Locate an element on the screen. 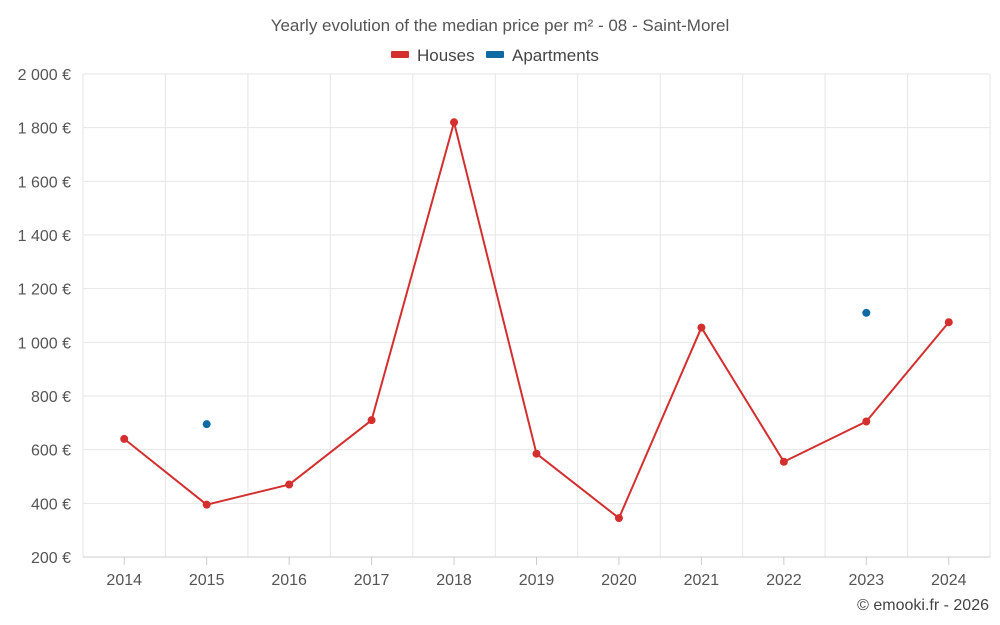 The height and width of the screenshot is (625, 1000). legend-item-houses: Houses is located at coordinates (433, 55).